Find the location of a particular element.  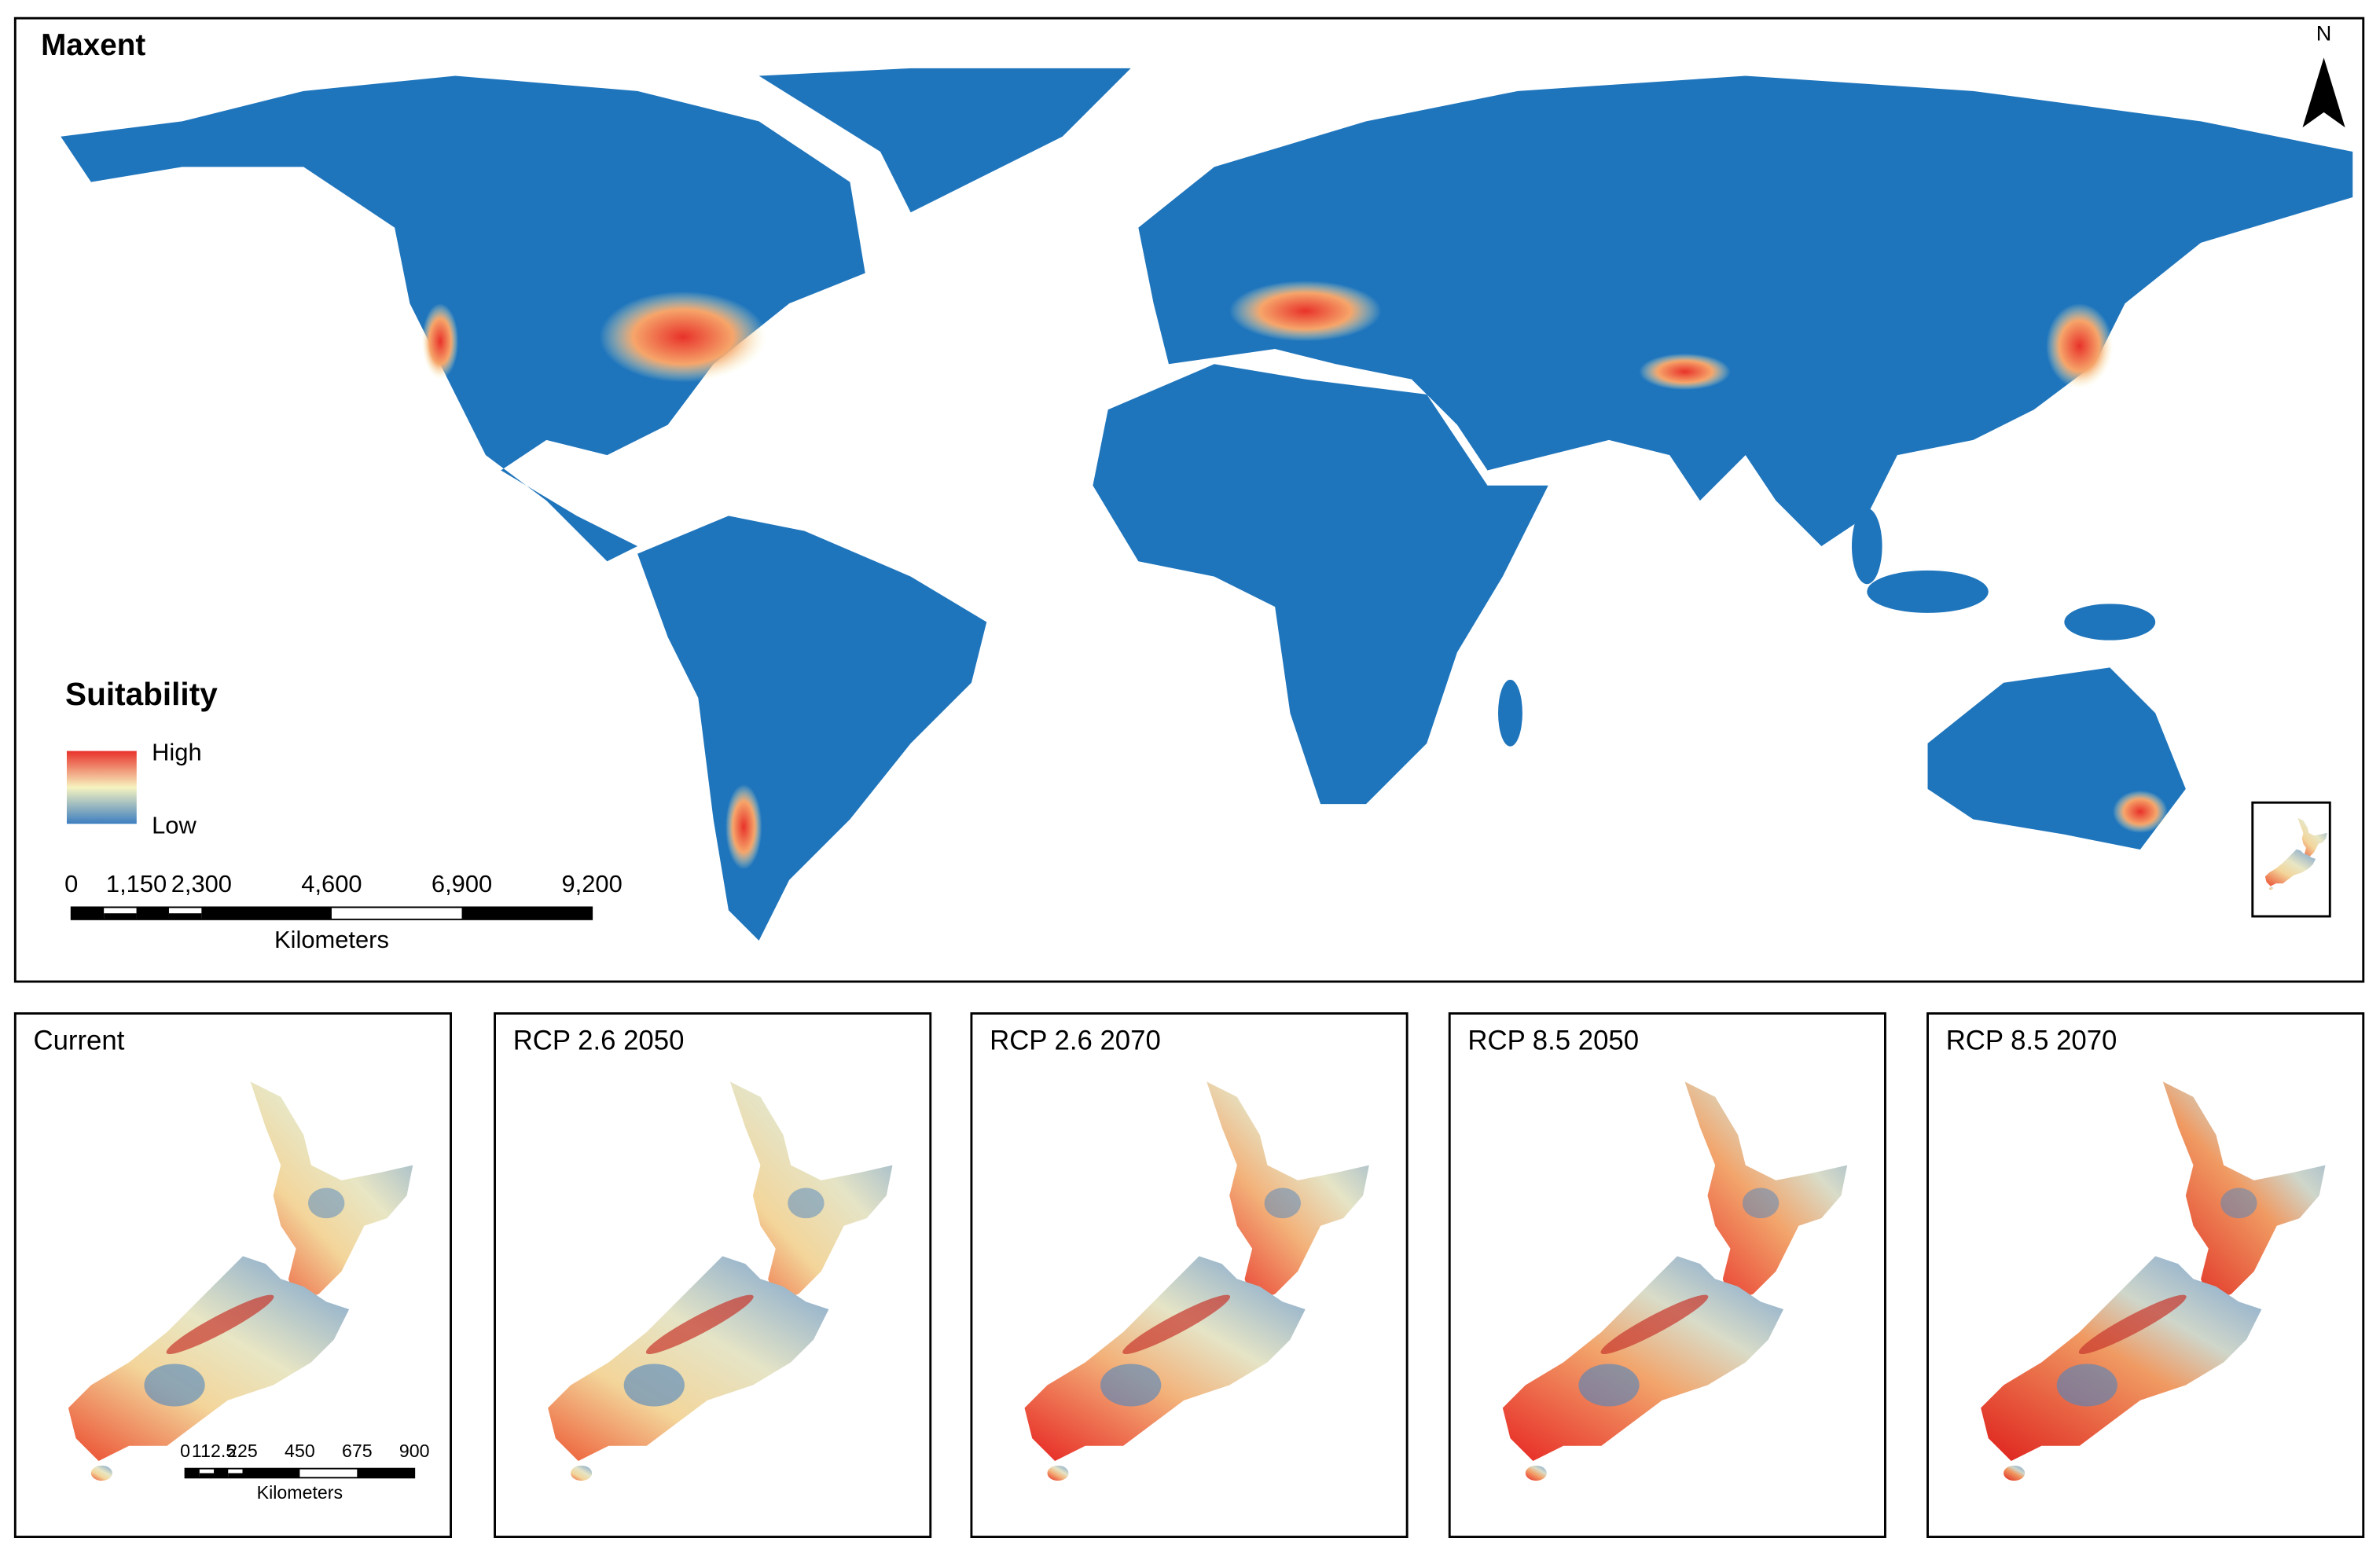

panel-title: RCP 8.5 2070 is located at coordinates (2031, 1040).